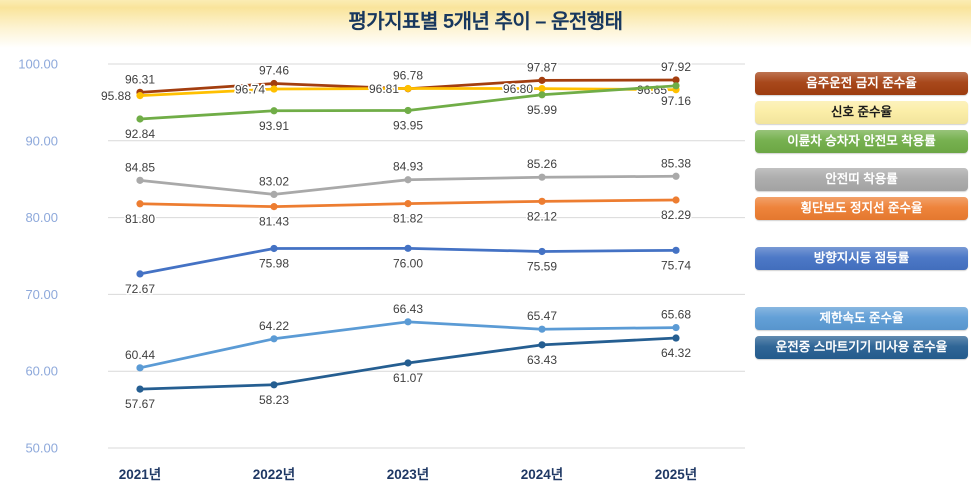 The image size is (971, 499). Describe the element at coordinates (140, 474) in the screenshot. I see `x-axis-tick-label: 2021년` at that location.